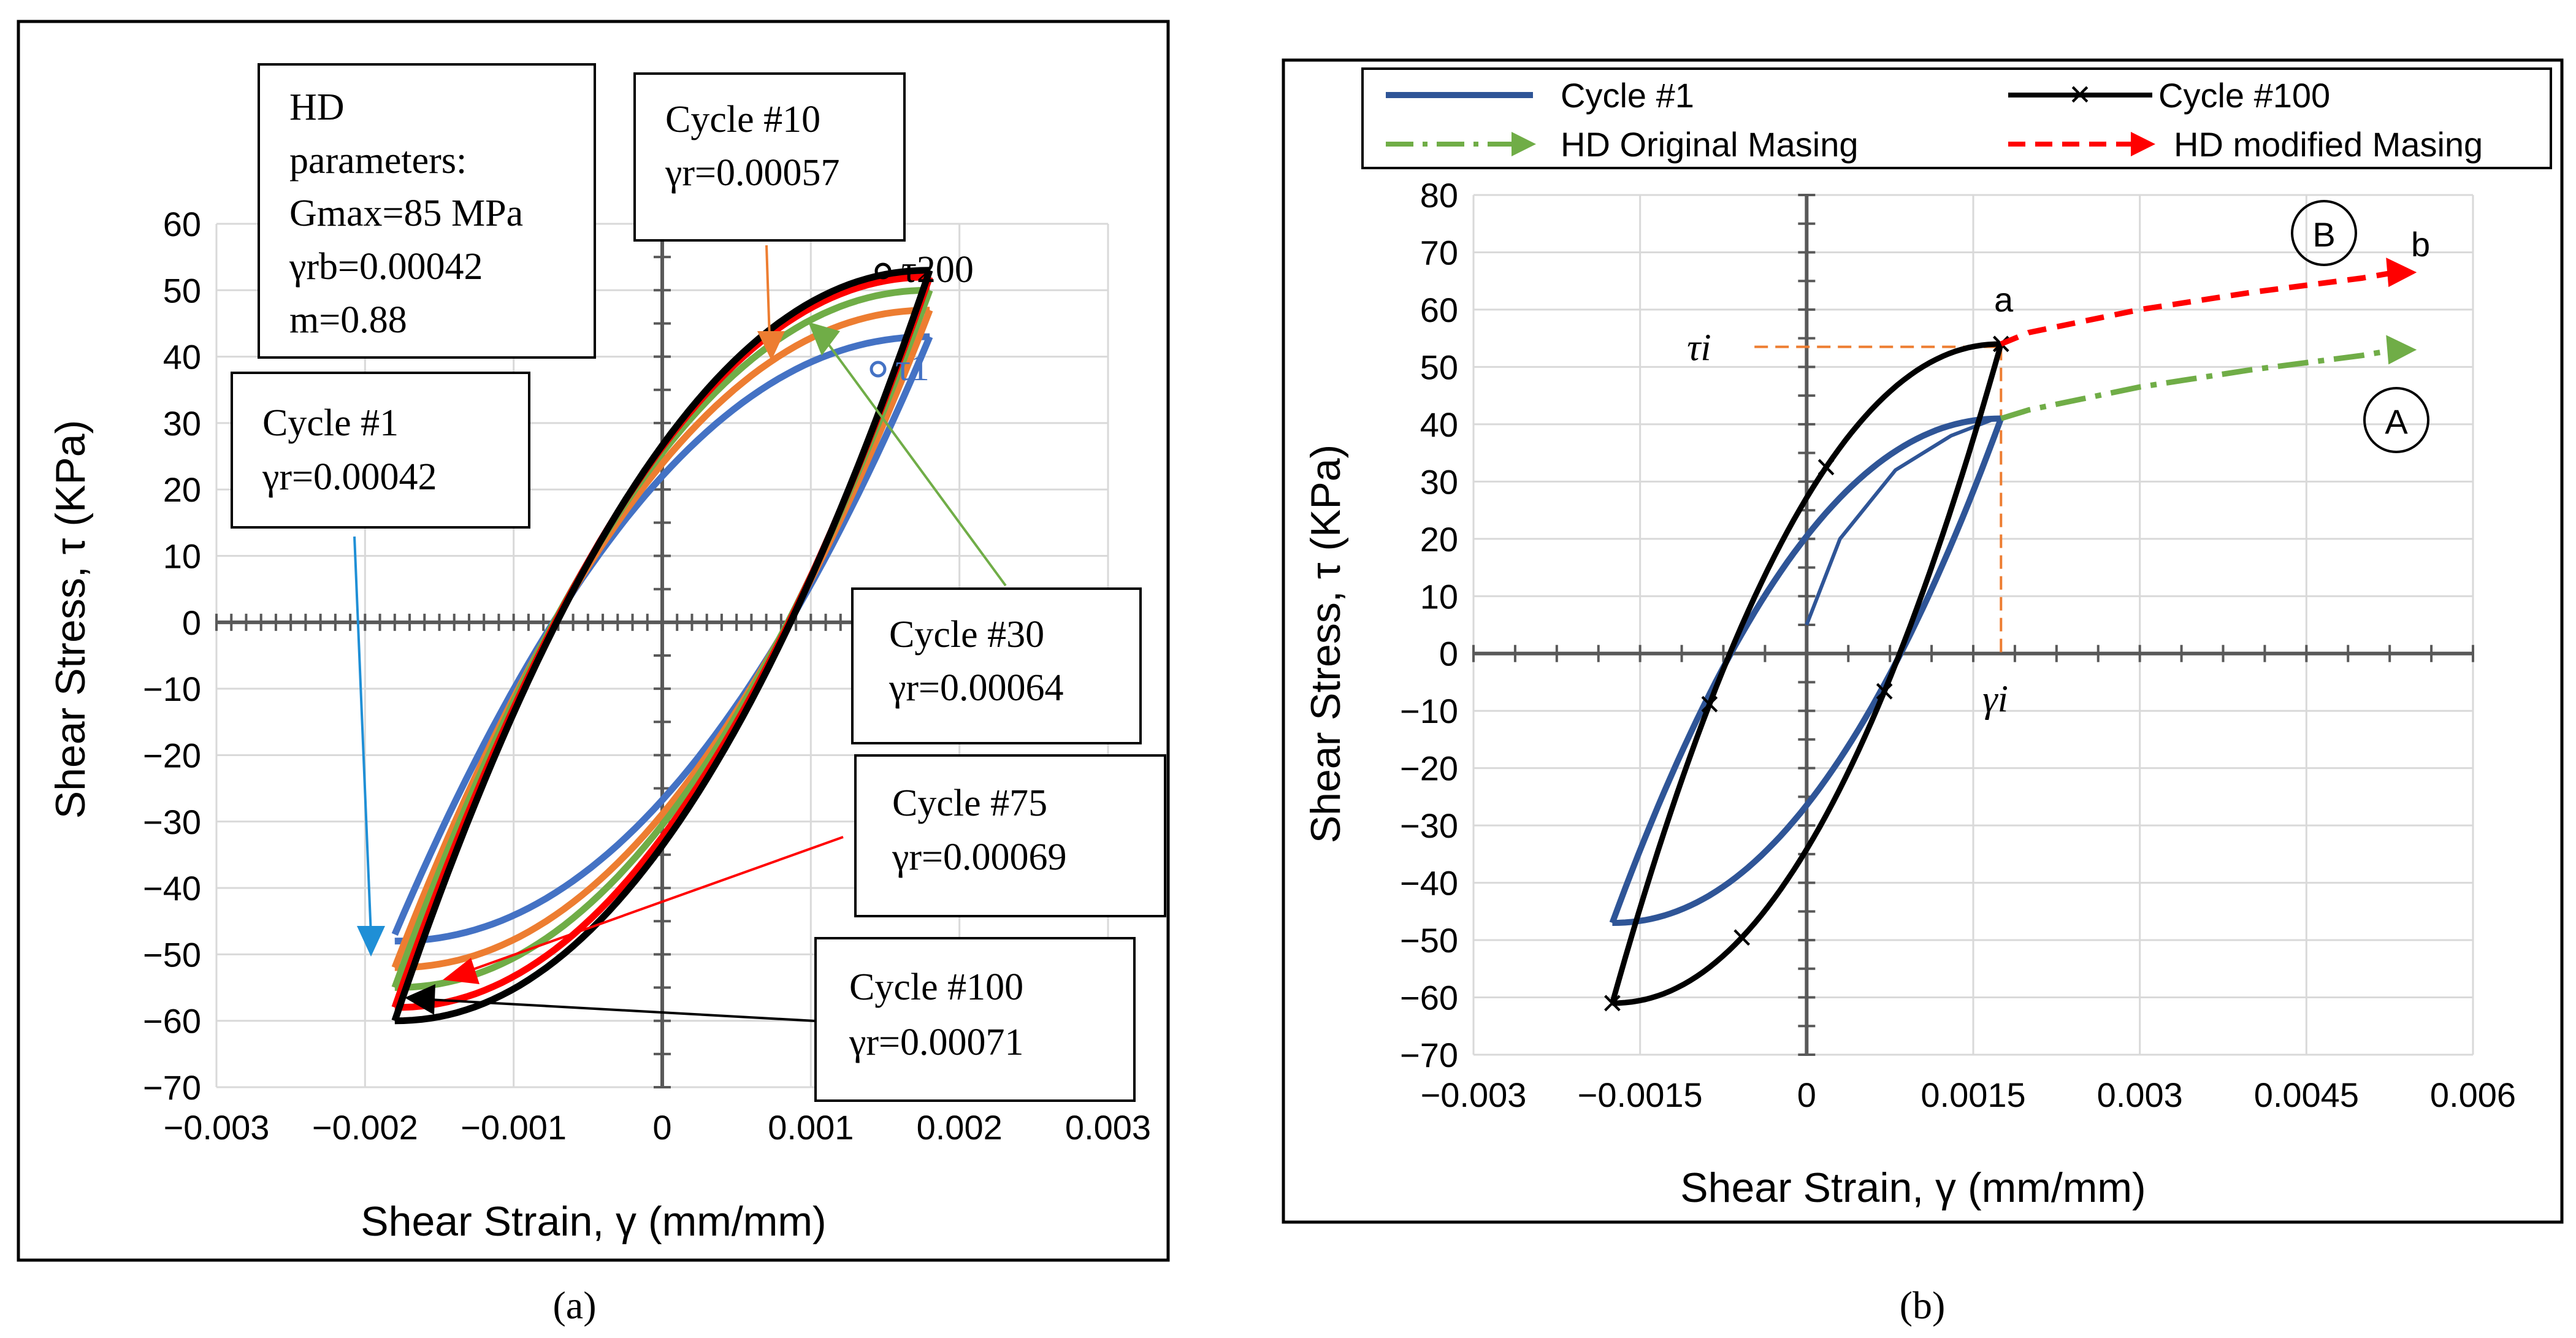 The image size is (2576, 1338). What do you see at coordinates (2473, 1095) in the screenshot?
I see `b-x-tick-label: 0.006` at bounding box center [2473, 1095].